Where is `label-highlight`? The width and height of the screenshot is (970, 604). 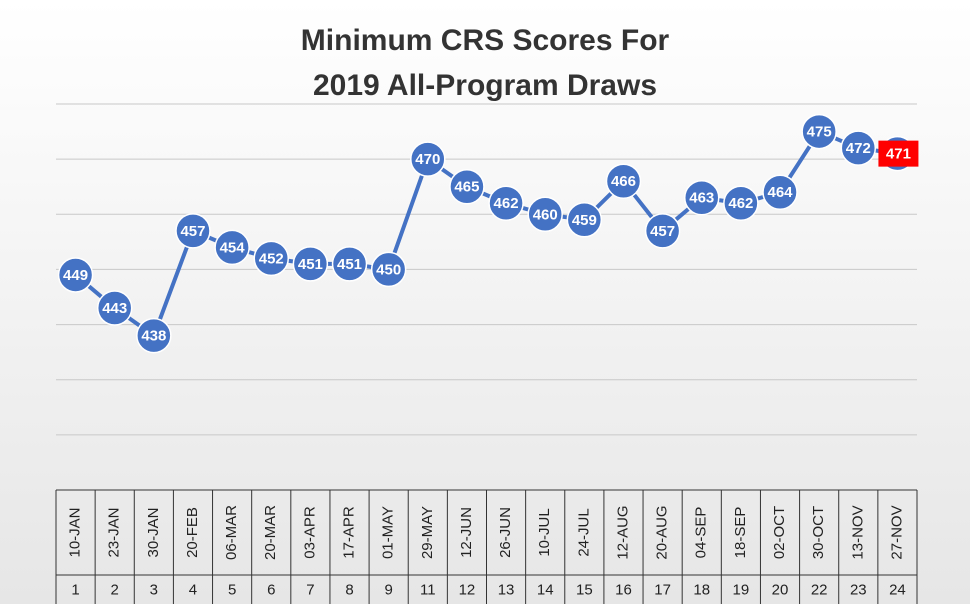 label-highlight is located at coordinates (898, 153).